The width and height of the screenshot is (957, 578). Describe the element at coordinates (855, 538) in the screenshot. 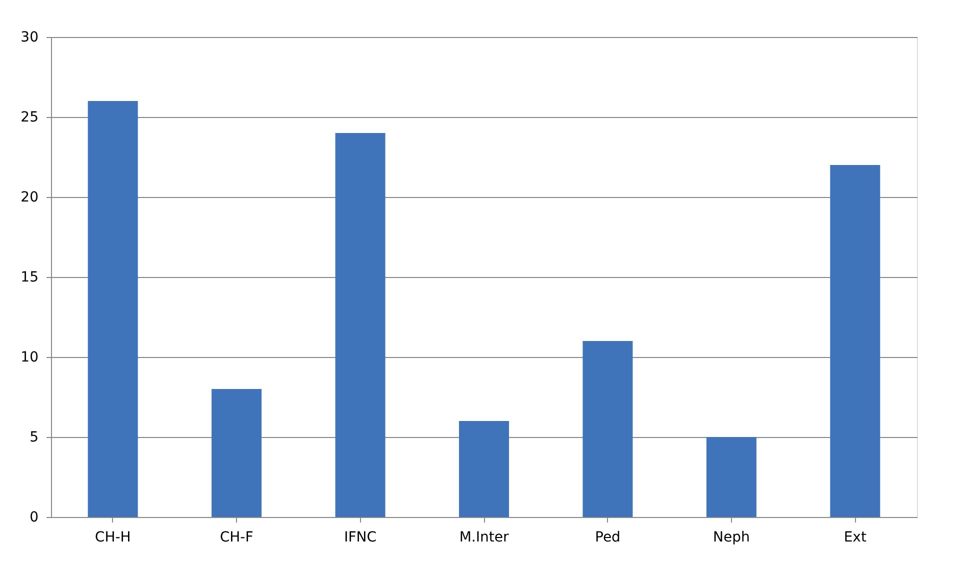

I see `x-tick-label: Ext` at that location.